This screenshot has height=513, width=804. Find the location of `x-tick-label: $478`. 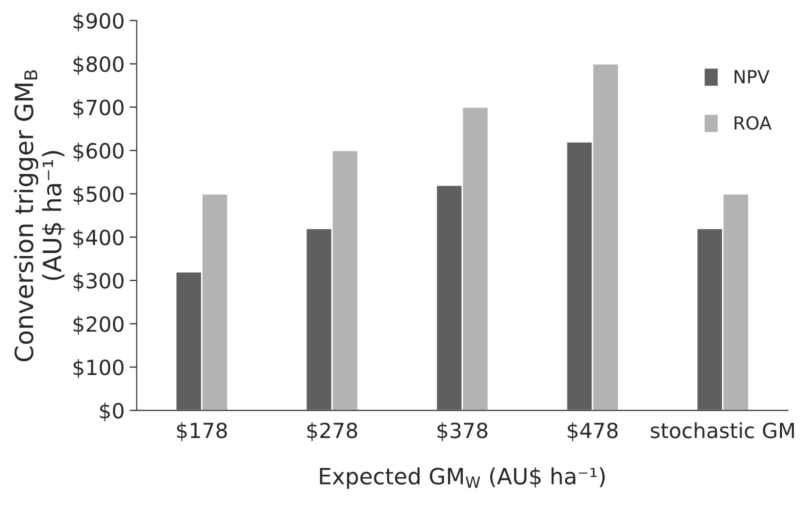

x-tick-label: $478 is located at coordinates (593, 432).